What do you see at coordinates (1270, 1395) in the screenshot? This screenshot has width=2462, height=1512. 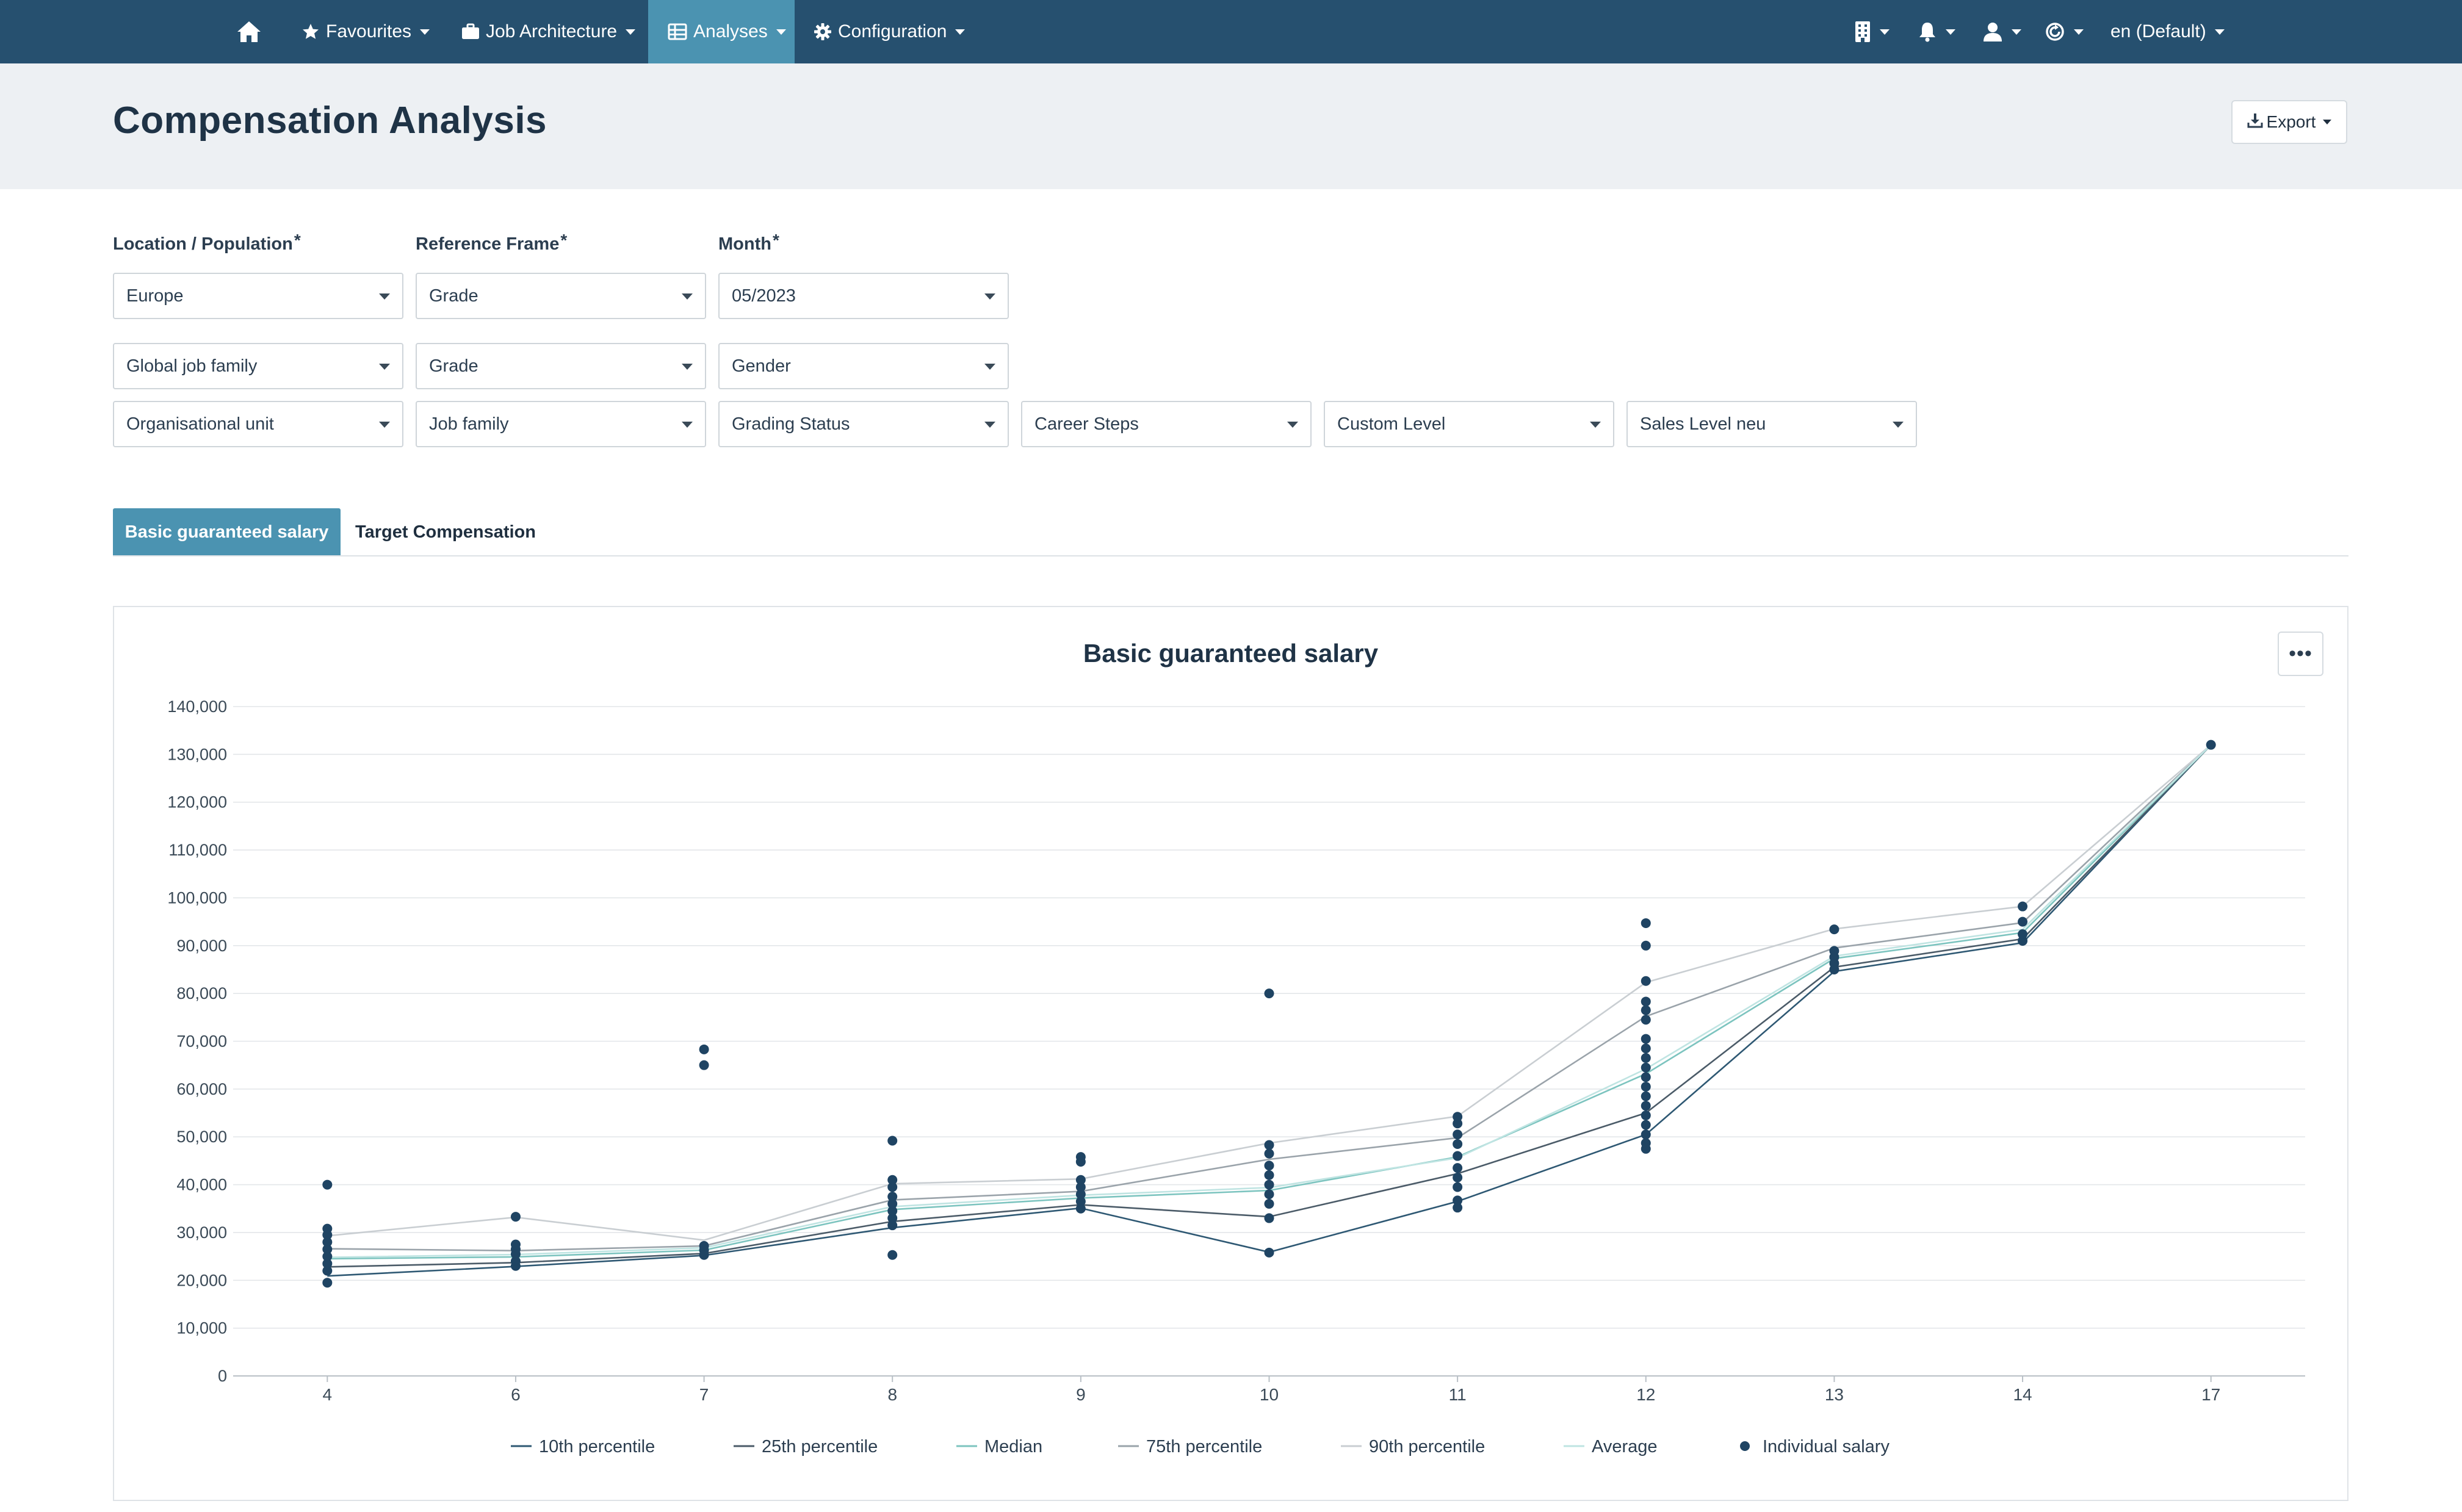 I see `x-tick-label: 10` at bounding box center [1270, 1395].